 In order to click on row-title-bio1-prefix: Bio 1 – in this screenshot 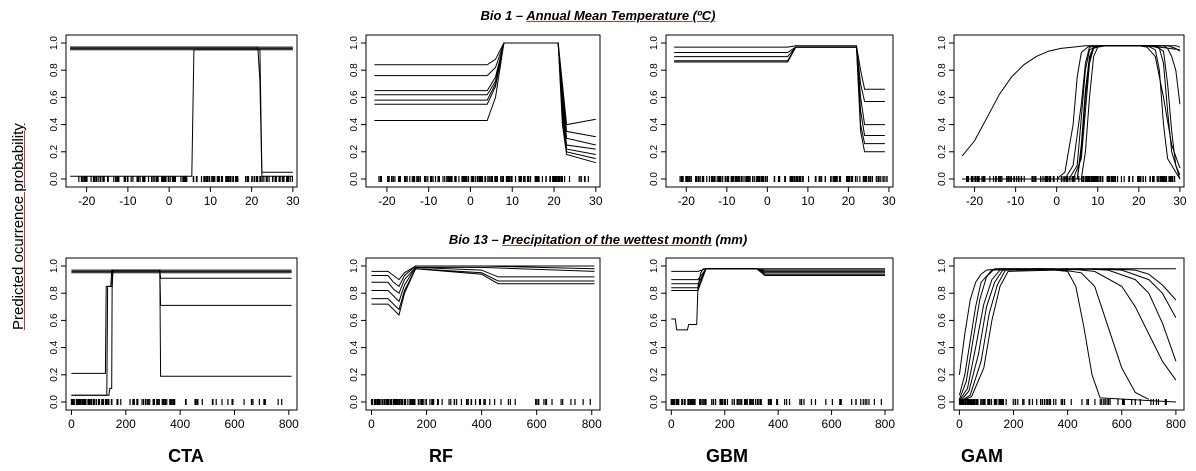, I will do `click(503, 15)`.